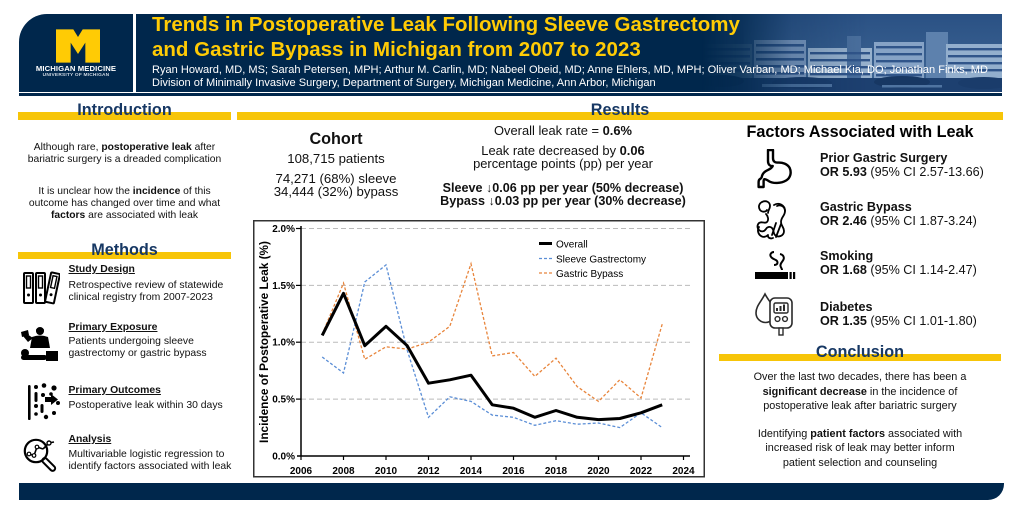 Image resolution: width=1024 pixels, height=512 pixels. What do you see at coordinates (598, 471) in the screenshot?
I see `svg-text: 2020` at bounding box center [598, 471].